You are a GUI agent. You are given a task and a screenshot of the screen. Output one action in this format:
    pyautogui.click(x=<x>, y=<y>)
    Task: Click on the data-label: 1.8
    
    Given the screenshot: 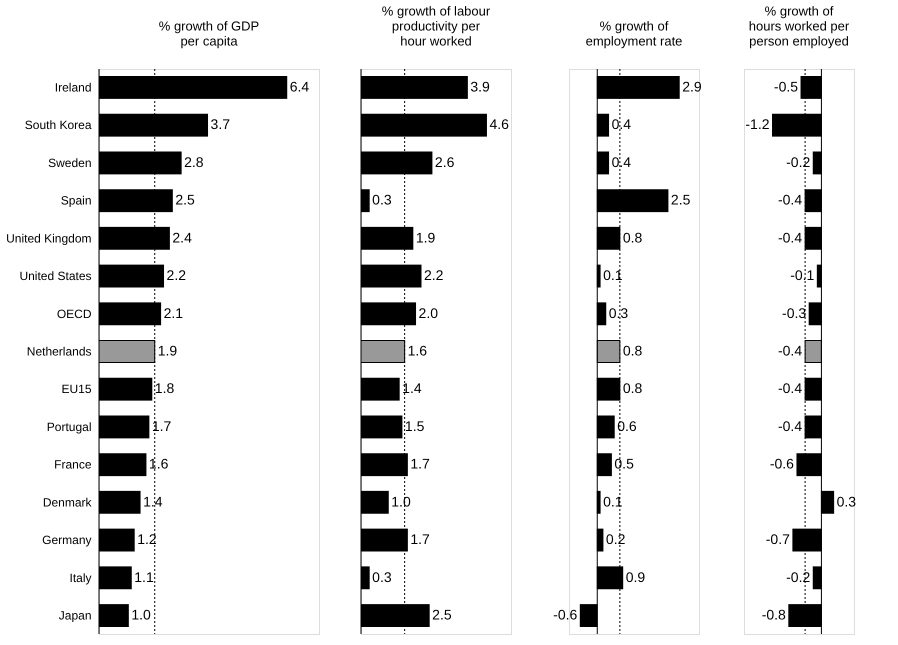 What is the action you would take?
    pyautogui.click(x=164, y=388)
    